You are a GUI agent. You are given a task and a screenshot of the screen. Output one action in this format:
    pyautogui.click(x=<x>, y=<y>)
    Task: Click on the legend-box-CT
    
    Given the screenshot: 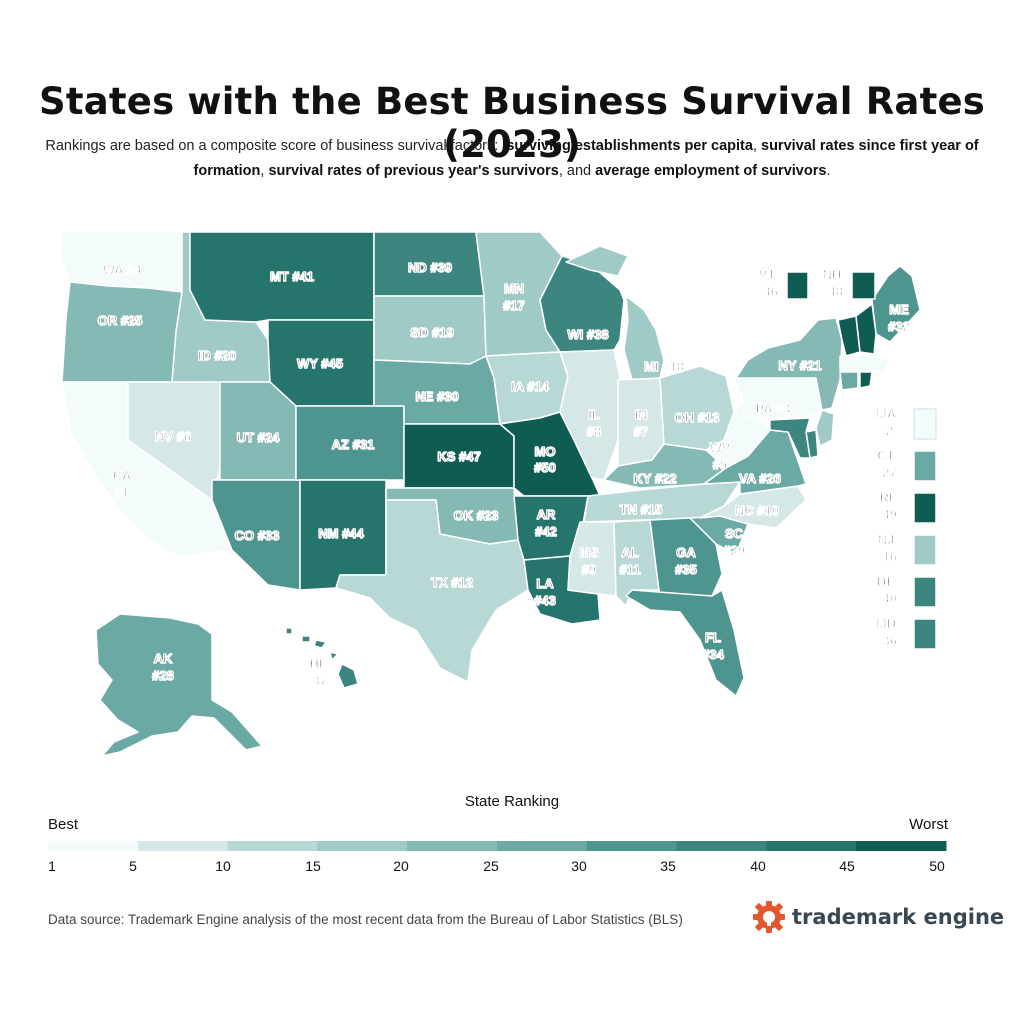 What is the action you would take?
    pyautogui.click(x=925, y=466)
    